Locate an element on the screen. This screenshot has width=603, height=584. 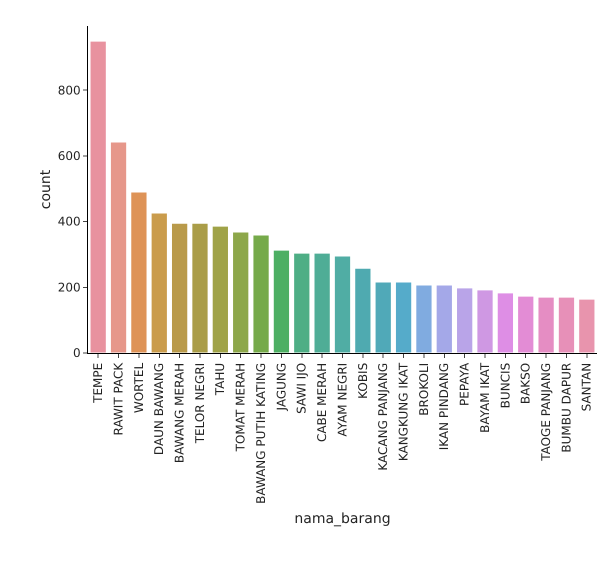
x-tick-label: JAGUNG is located at coordinates (281, 387).